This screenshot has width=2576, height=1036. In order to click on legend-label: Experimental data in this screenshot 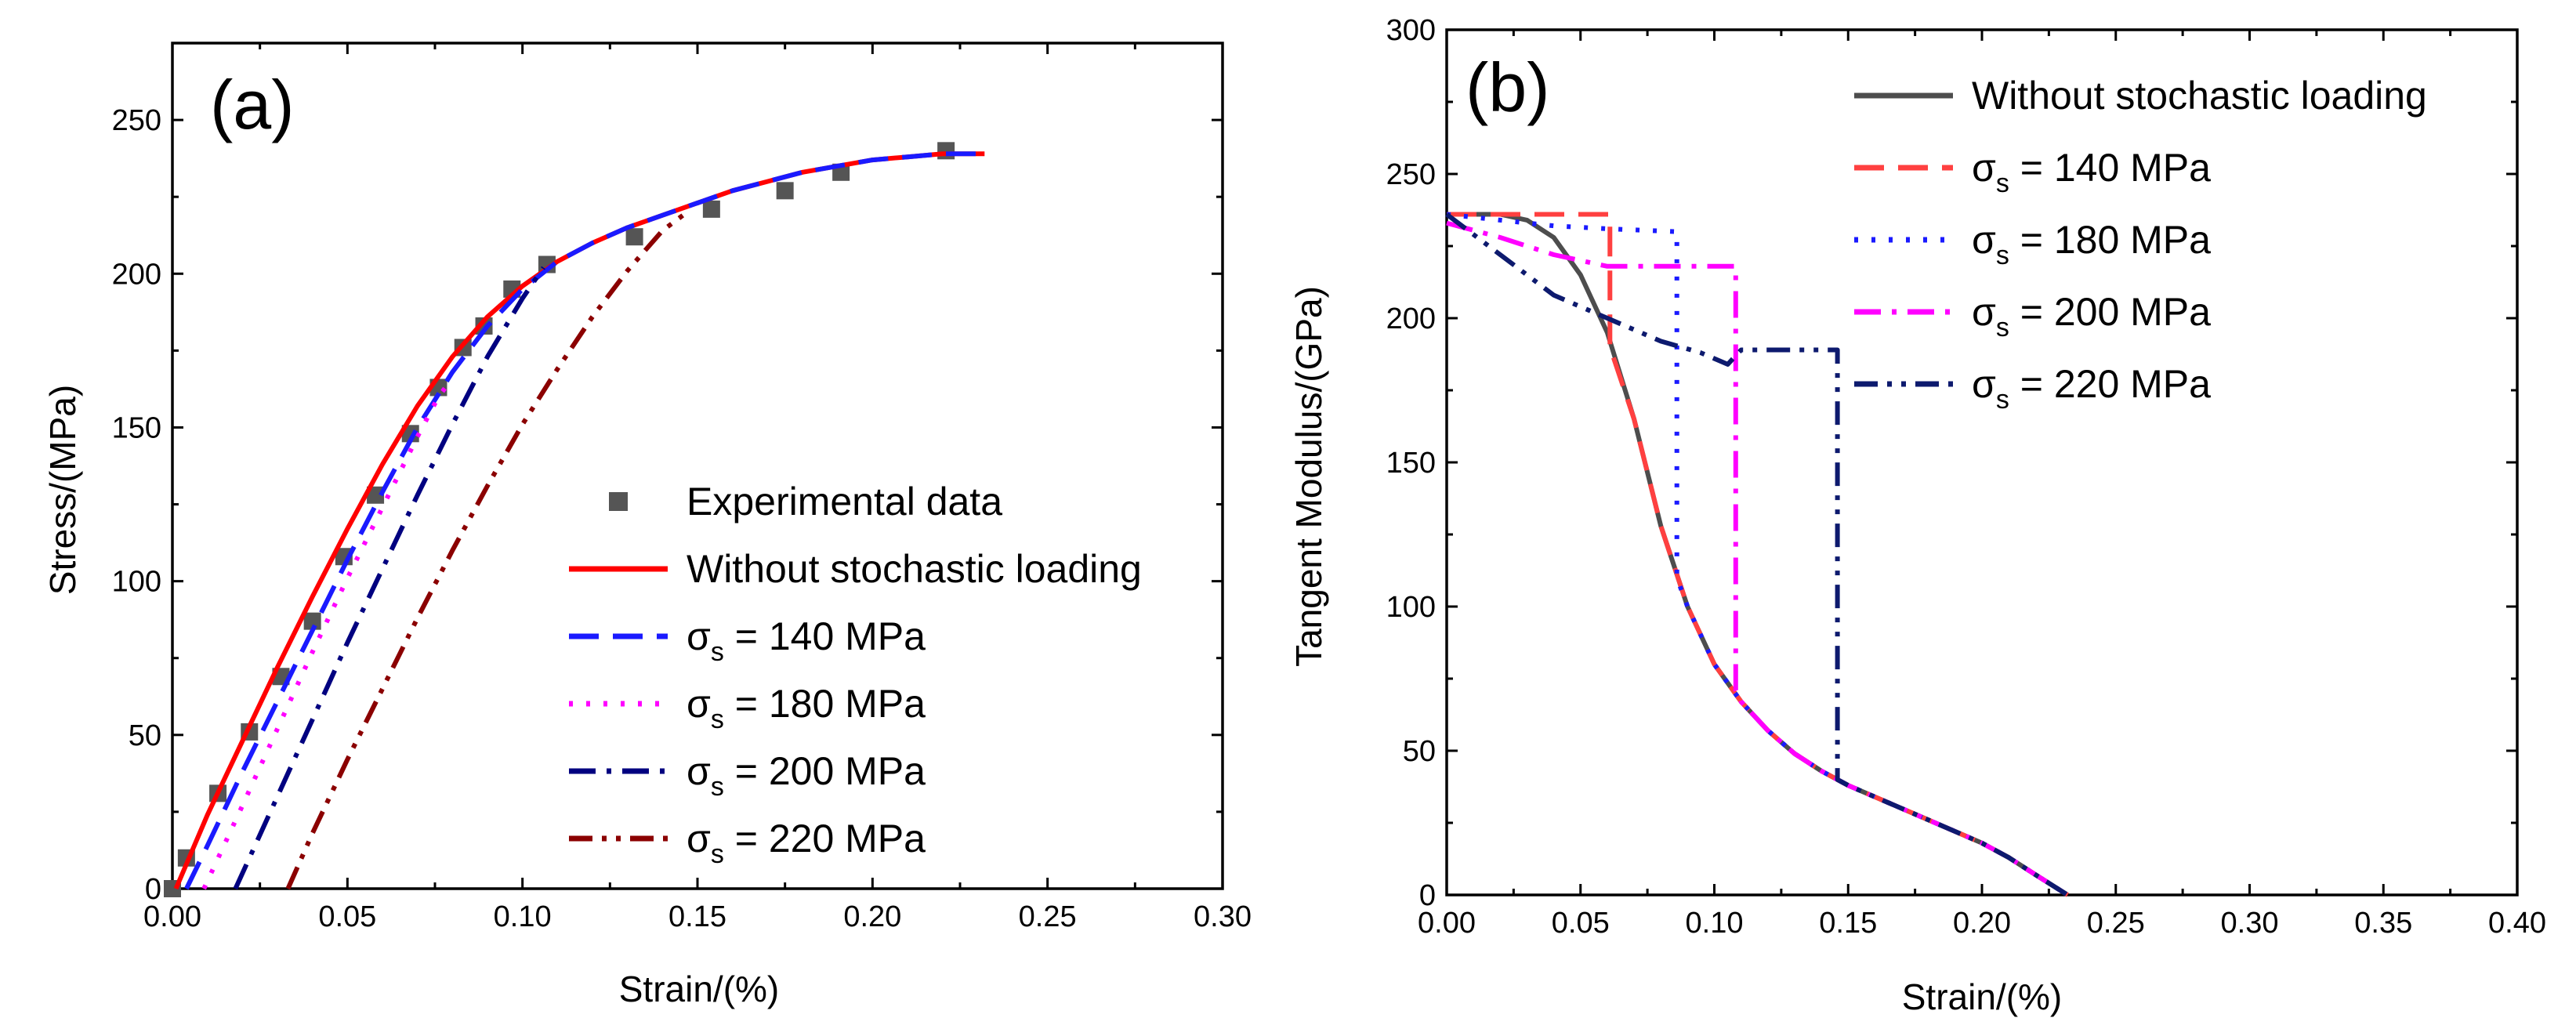, I will do `click(844, 501)`.